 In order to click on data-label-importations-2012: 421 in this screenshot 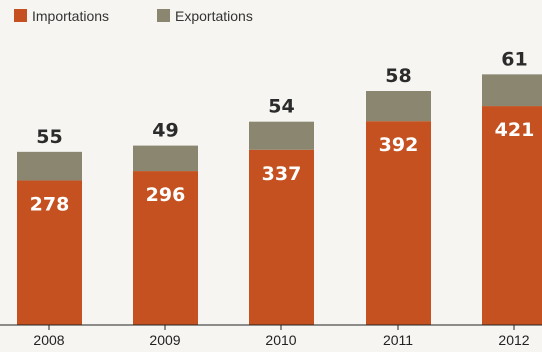, I will do `click(515, 130)`.